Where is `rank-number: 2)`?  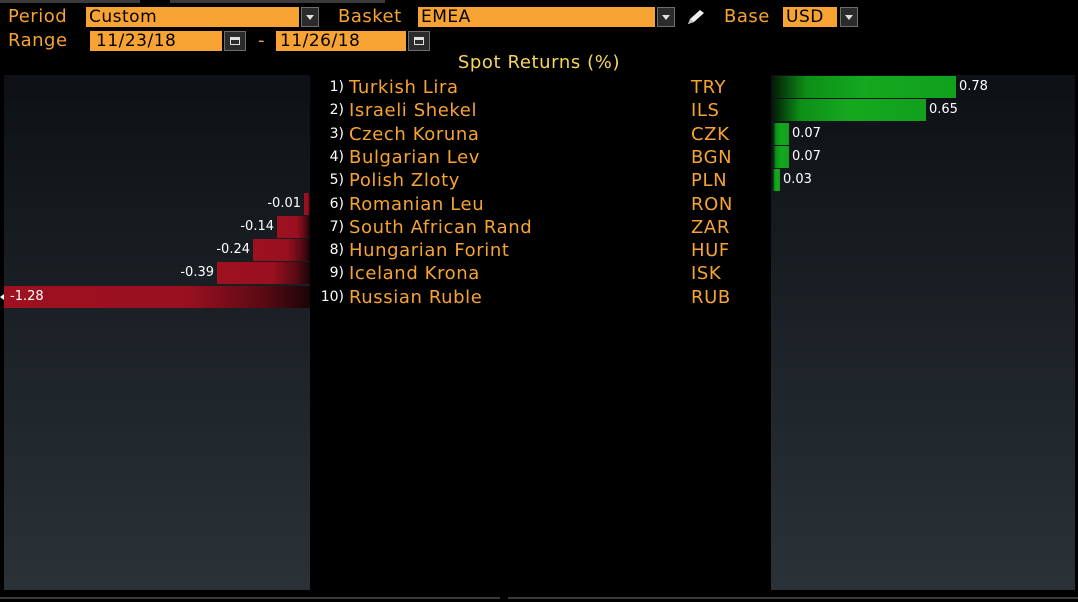 rank-number: 2) is located at coordinates (336, 110).